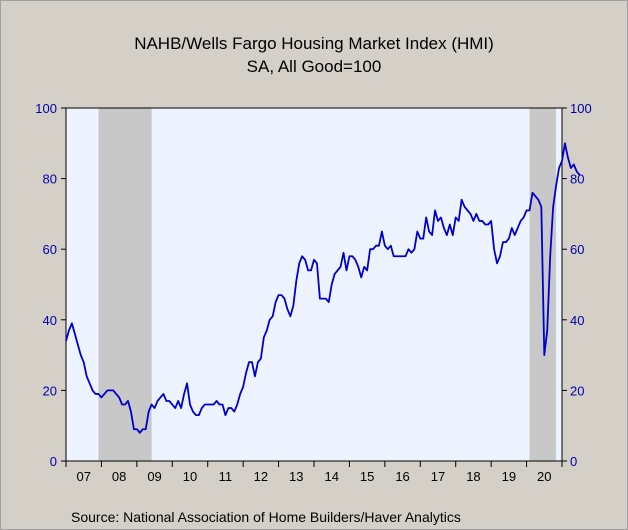 This screenshot has height=530, width=628. What do you see at coordinates (402, 476) in the screenshot?
I see `x-tick-label: 16` at bounding box center [402, 476].